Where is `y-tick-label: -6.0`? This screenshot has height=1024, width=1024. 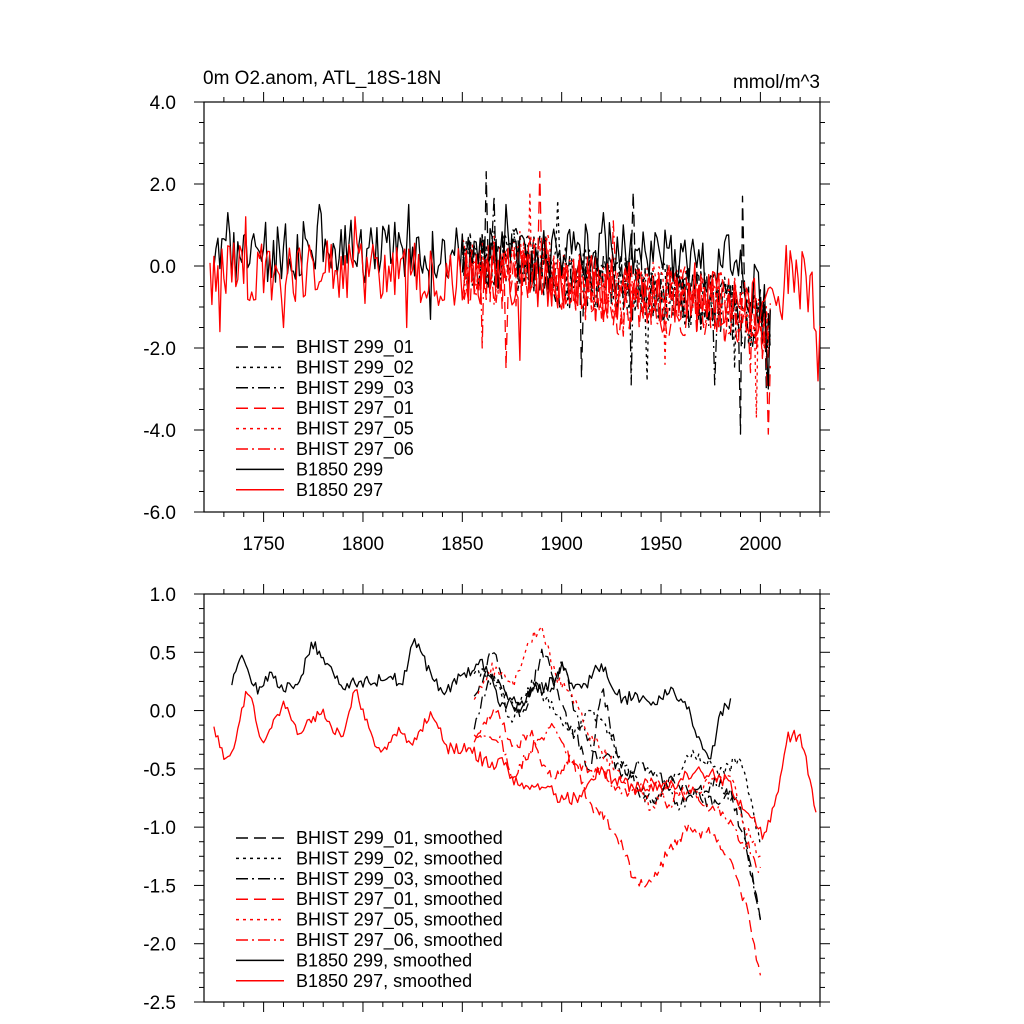
y-tick-label: -6.0 is located at coordinates (159, 513).